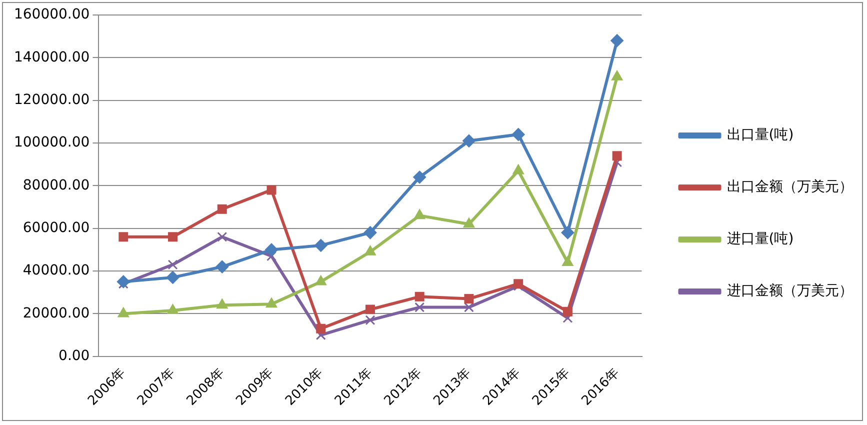 This screenshot has height=425, width=867. What do you see at coordinates (760, 135) in the screenshot?
I see `legend-label: 出口量(吨)` at bounding box center [760, 135].